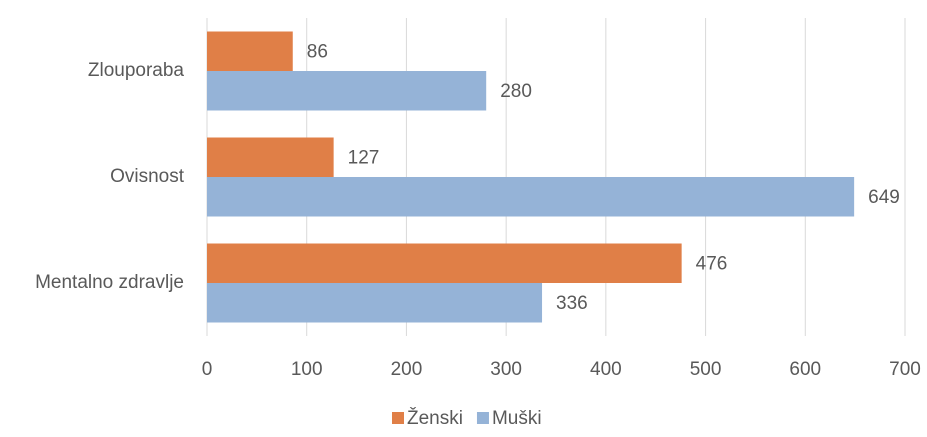 The width and height of the screenshot is (927, 437). I want to click on data-label: 280, so click(516, 91).